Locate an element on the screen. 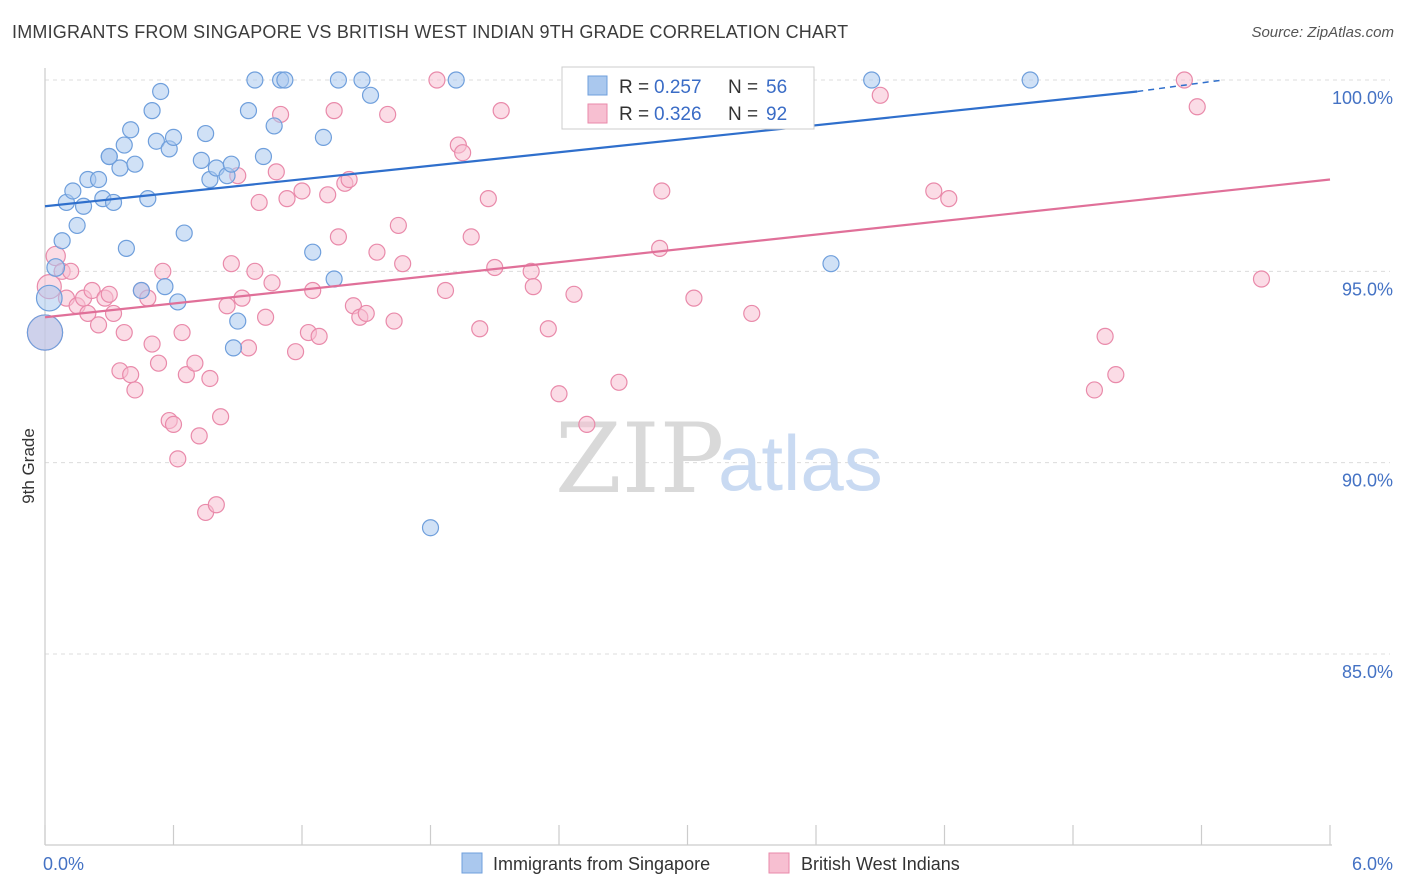 Image resolution: width=1406 pixels, height=892 pixels. y-tick-label-1: 90.0% is located at coordinates (1367, 481).